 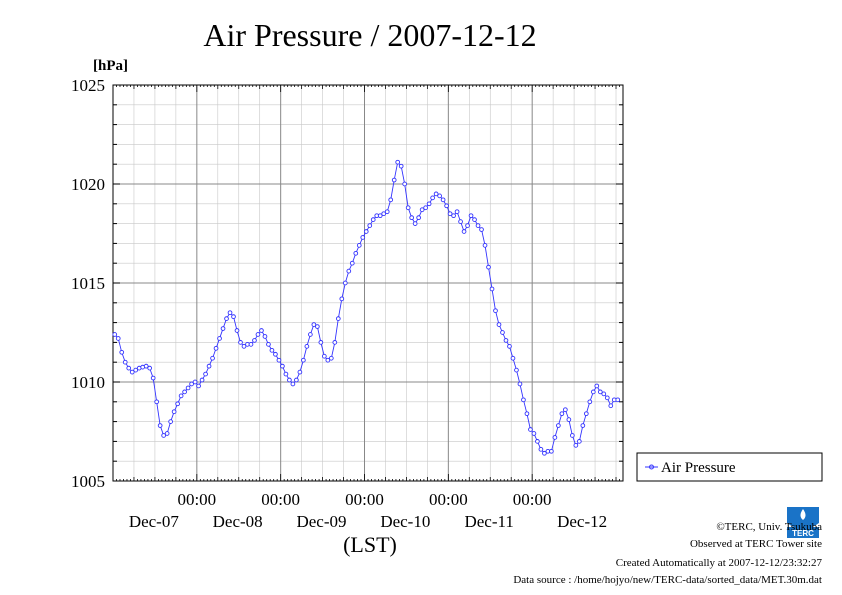 What do you see at coordinates (88, 382) in the screenshot?
I see `y-tick-label: 1010` at bounding box center [88, 382].